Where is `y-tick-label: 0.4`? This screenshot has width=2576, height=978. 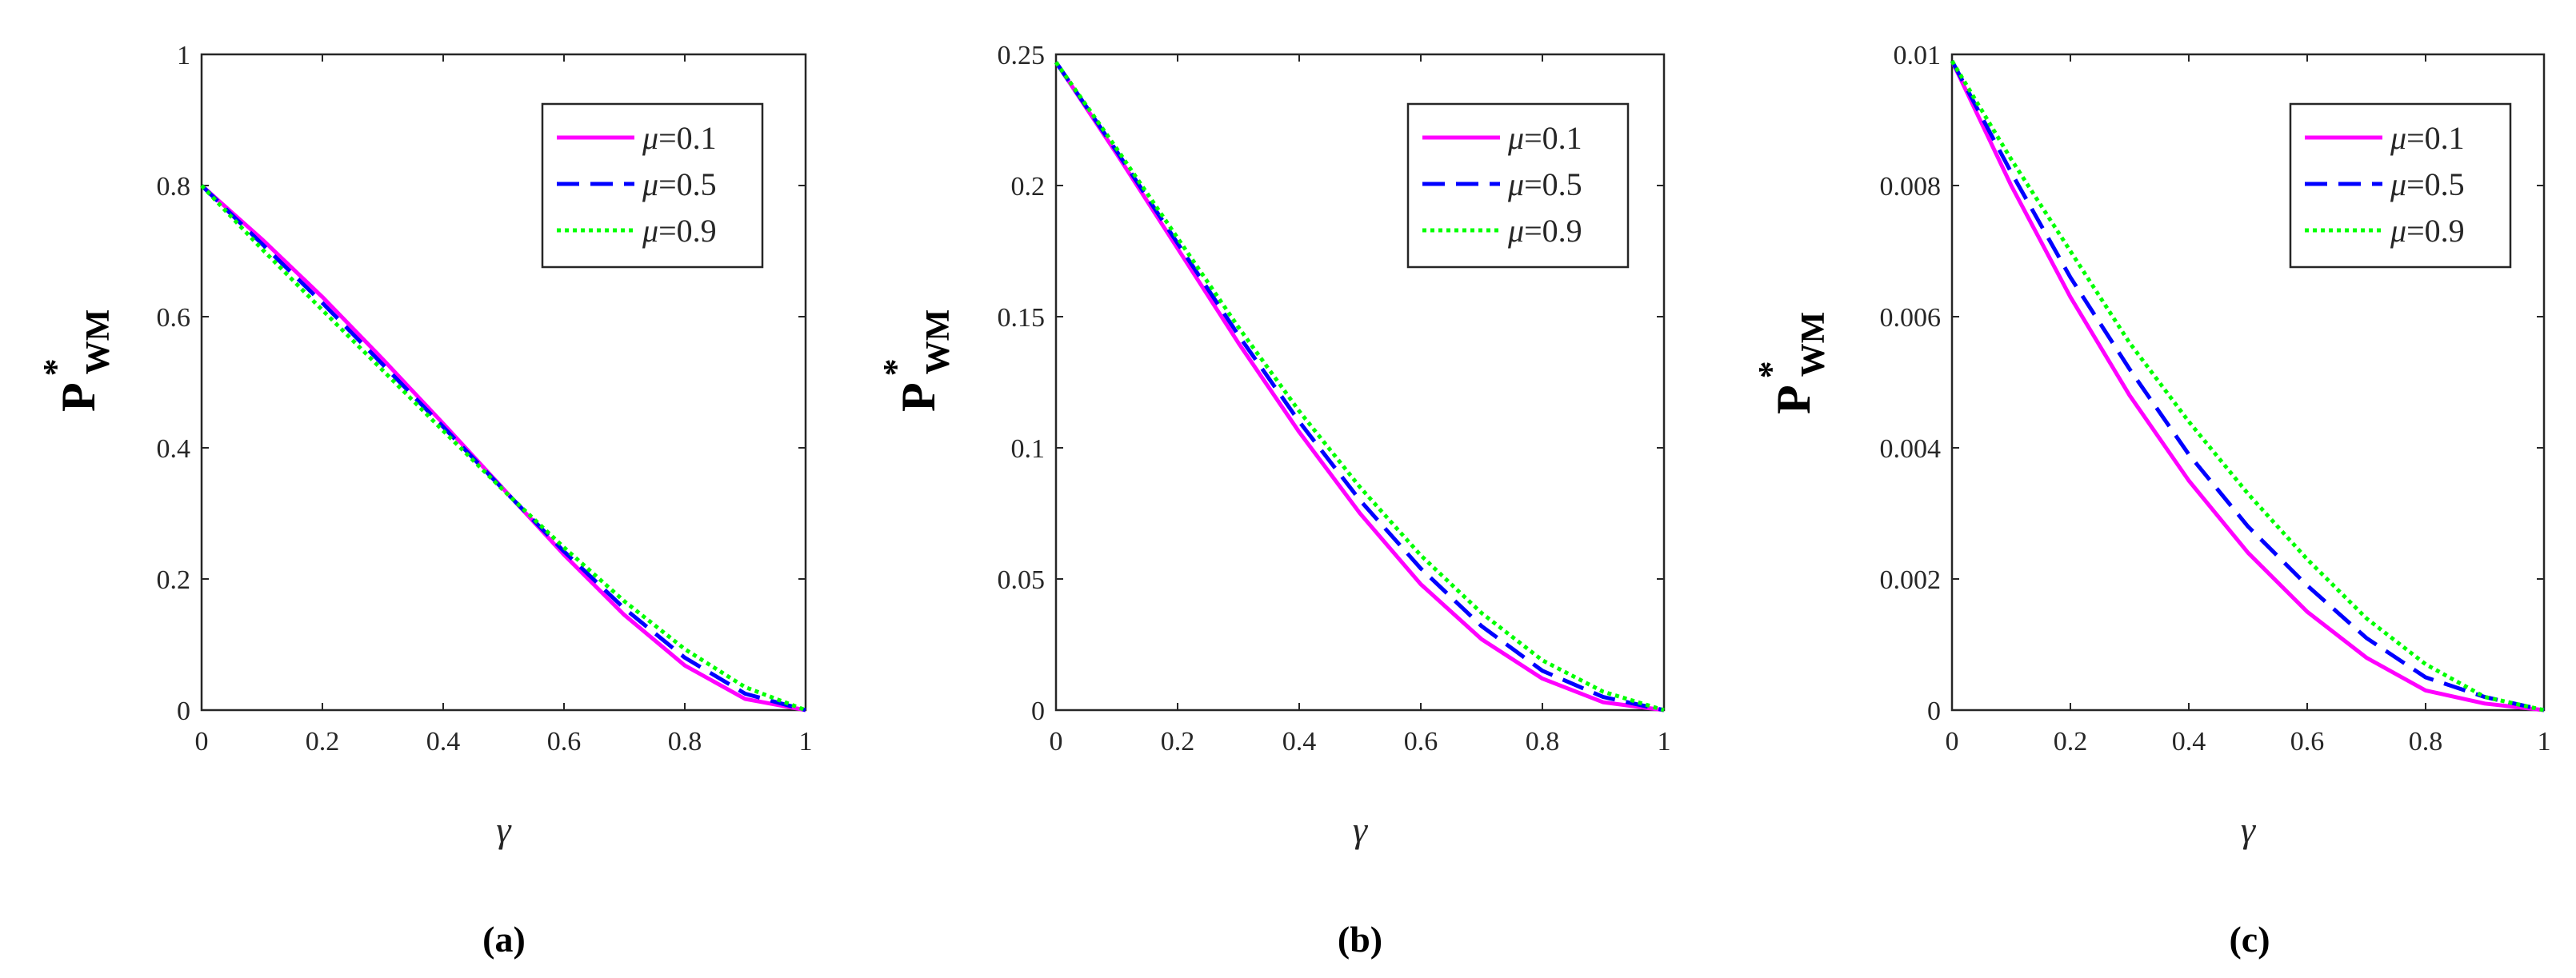
y-tick-label: 0.4 is located at coordinates (174, 449).